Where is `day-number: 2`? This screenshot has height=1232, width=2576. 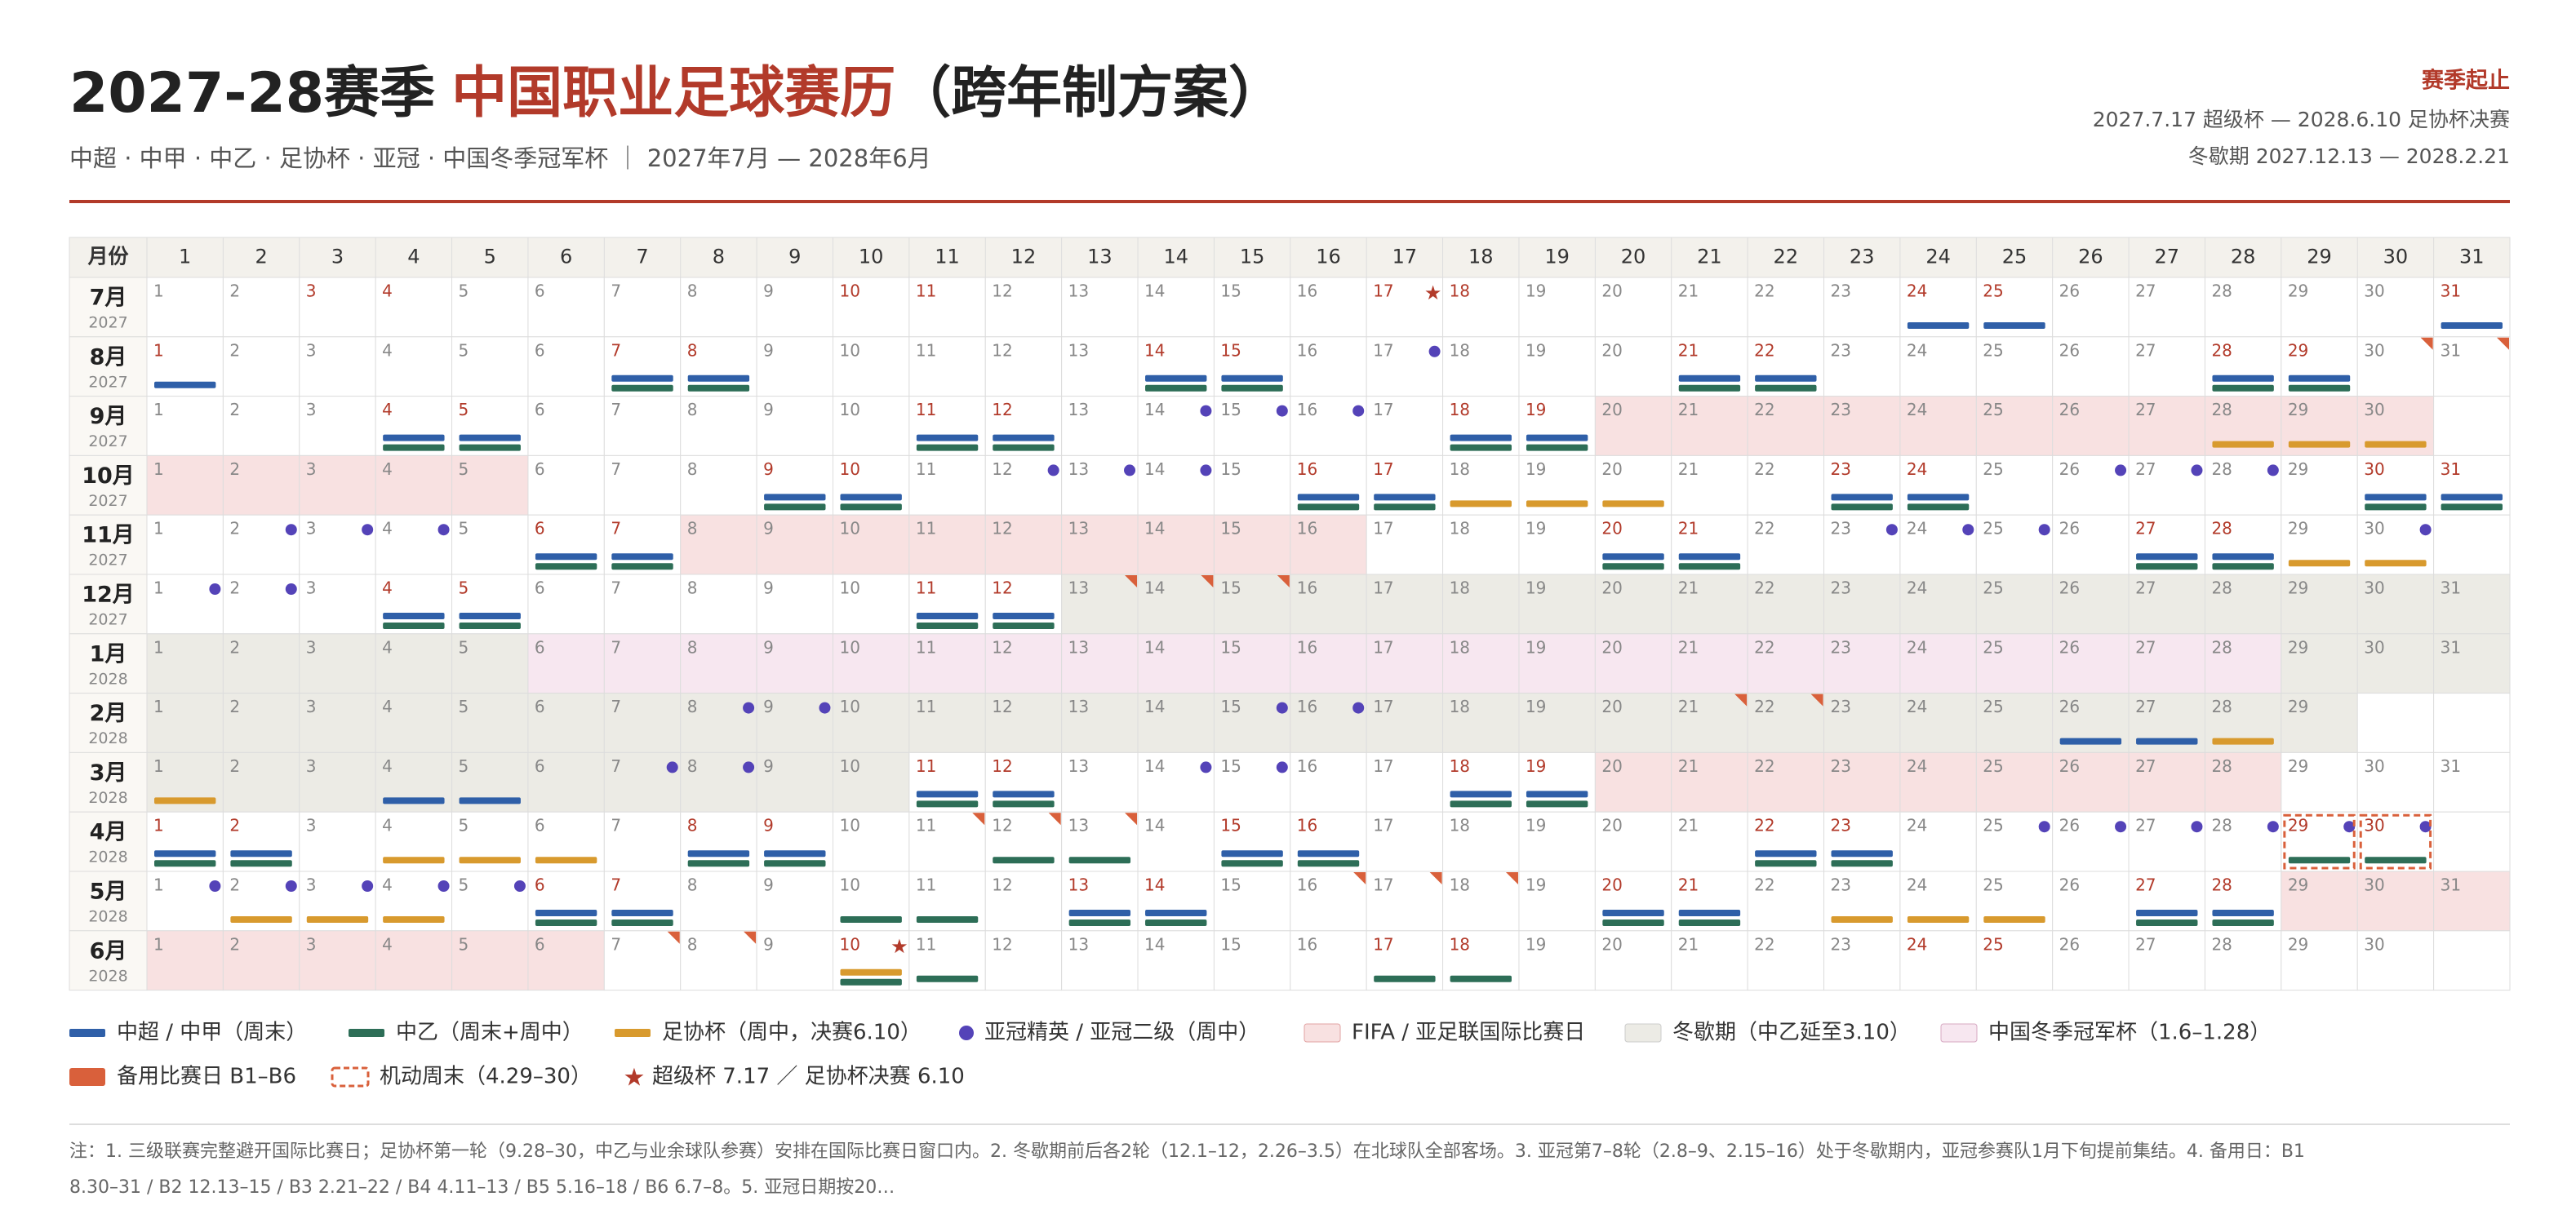 day-number: 2 is located at coordinates (234, 706).